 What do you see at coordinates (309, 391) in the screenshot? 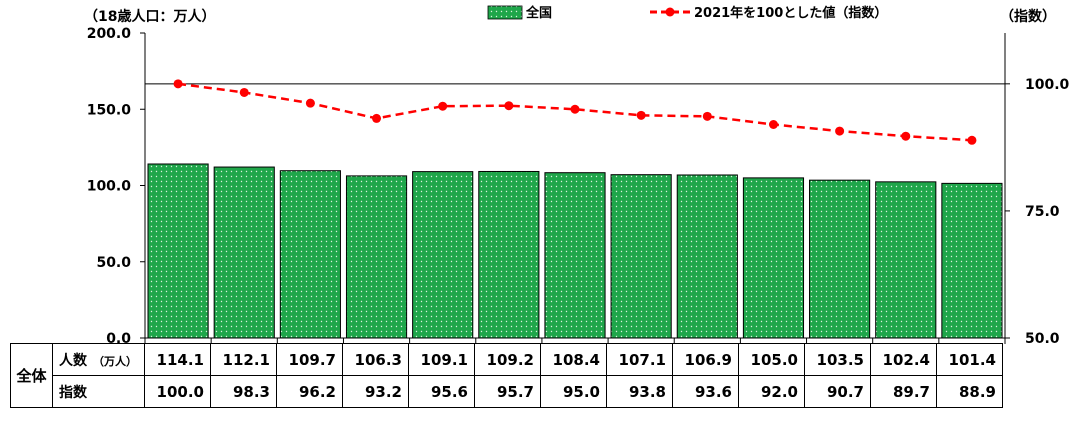
I see `table-cell: 96.2` at bounding box center [309, 391].